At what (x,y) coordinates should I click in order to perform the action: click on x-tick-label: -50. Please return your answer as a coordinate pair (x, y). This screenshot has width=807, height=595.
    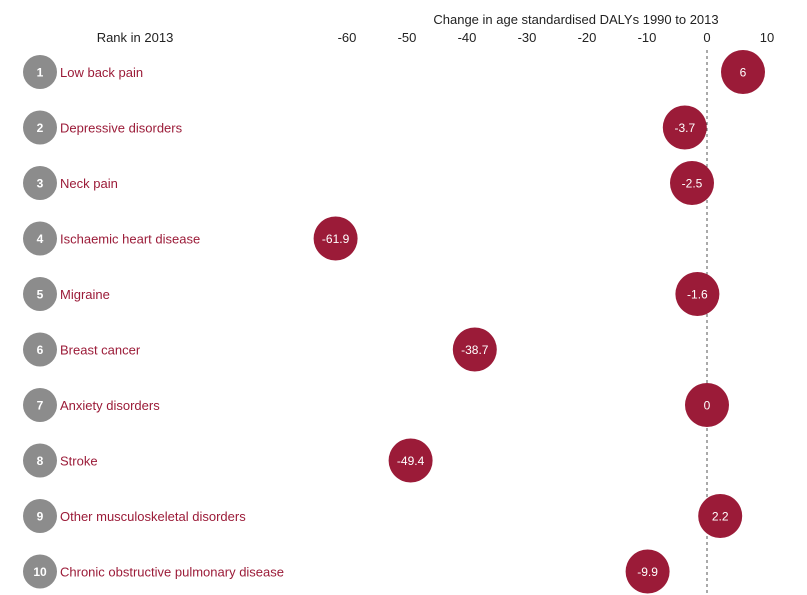
    Looking at the image, I should click on (407, 37).